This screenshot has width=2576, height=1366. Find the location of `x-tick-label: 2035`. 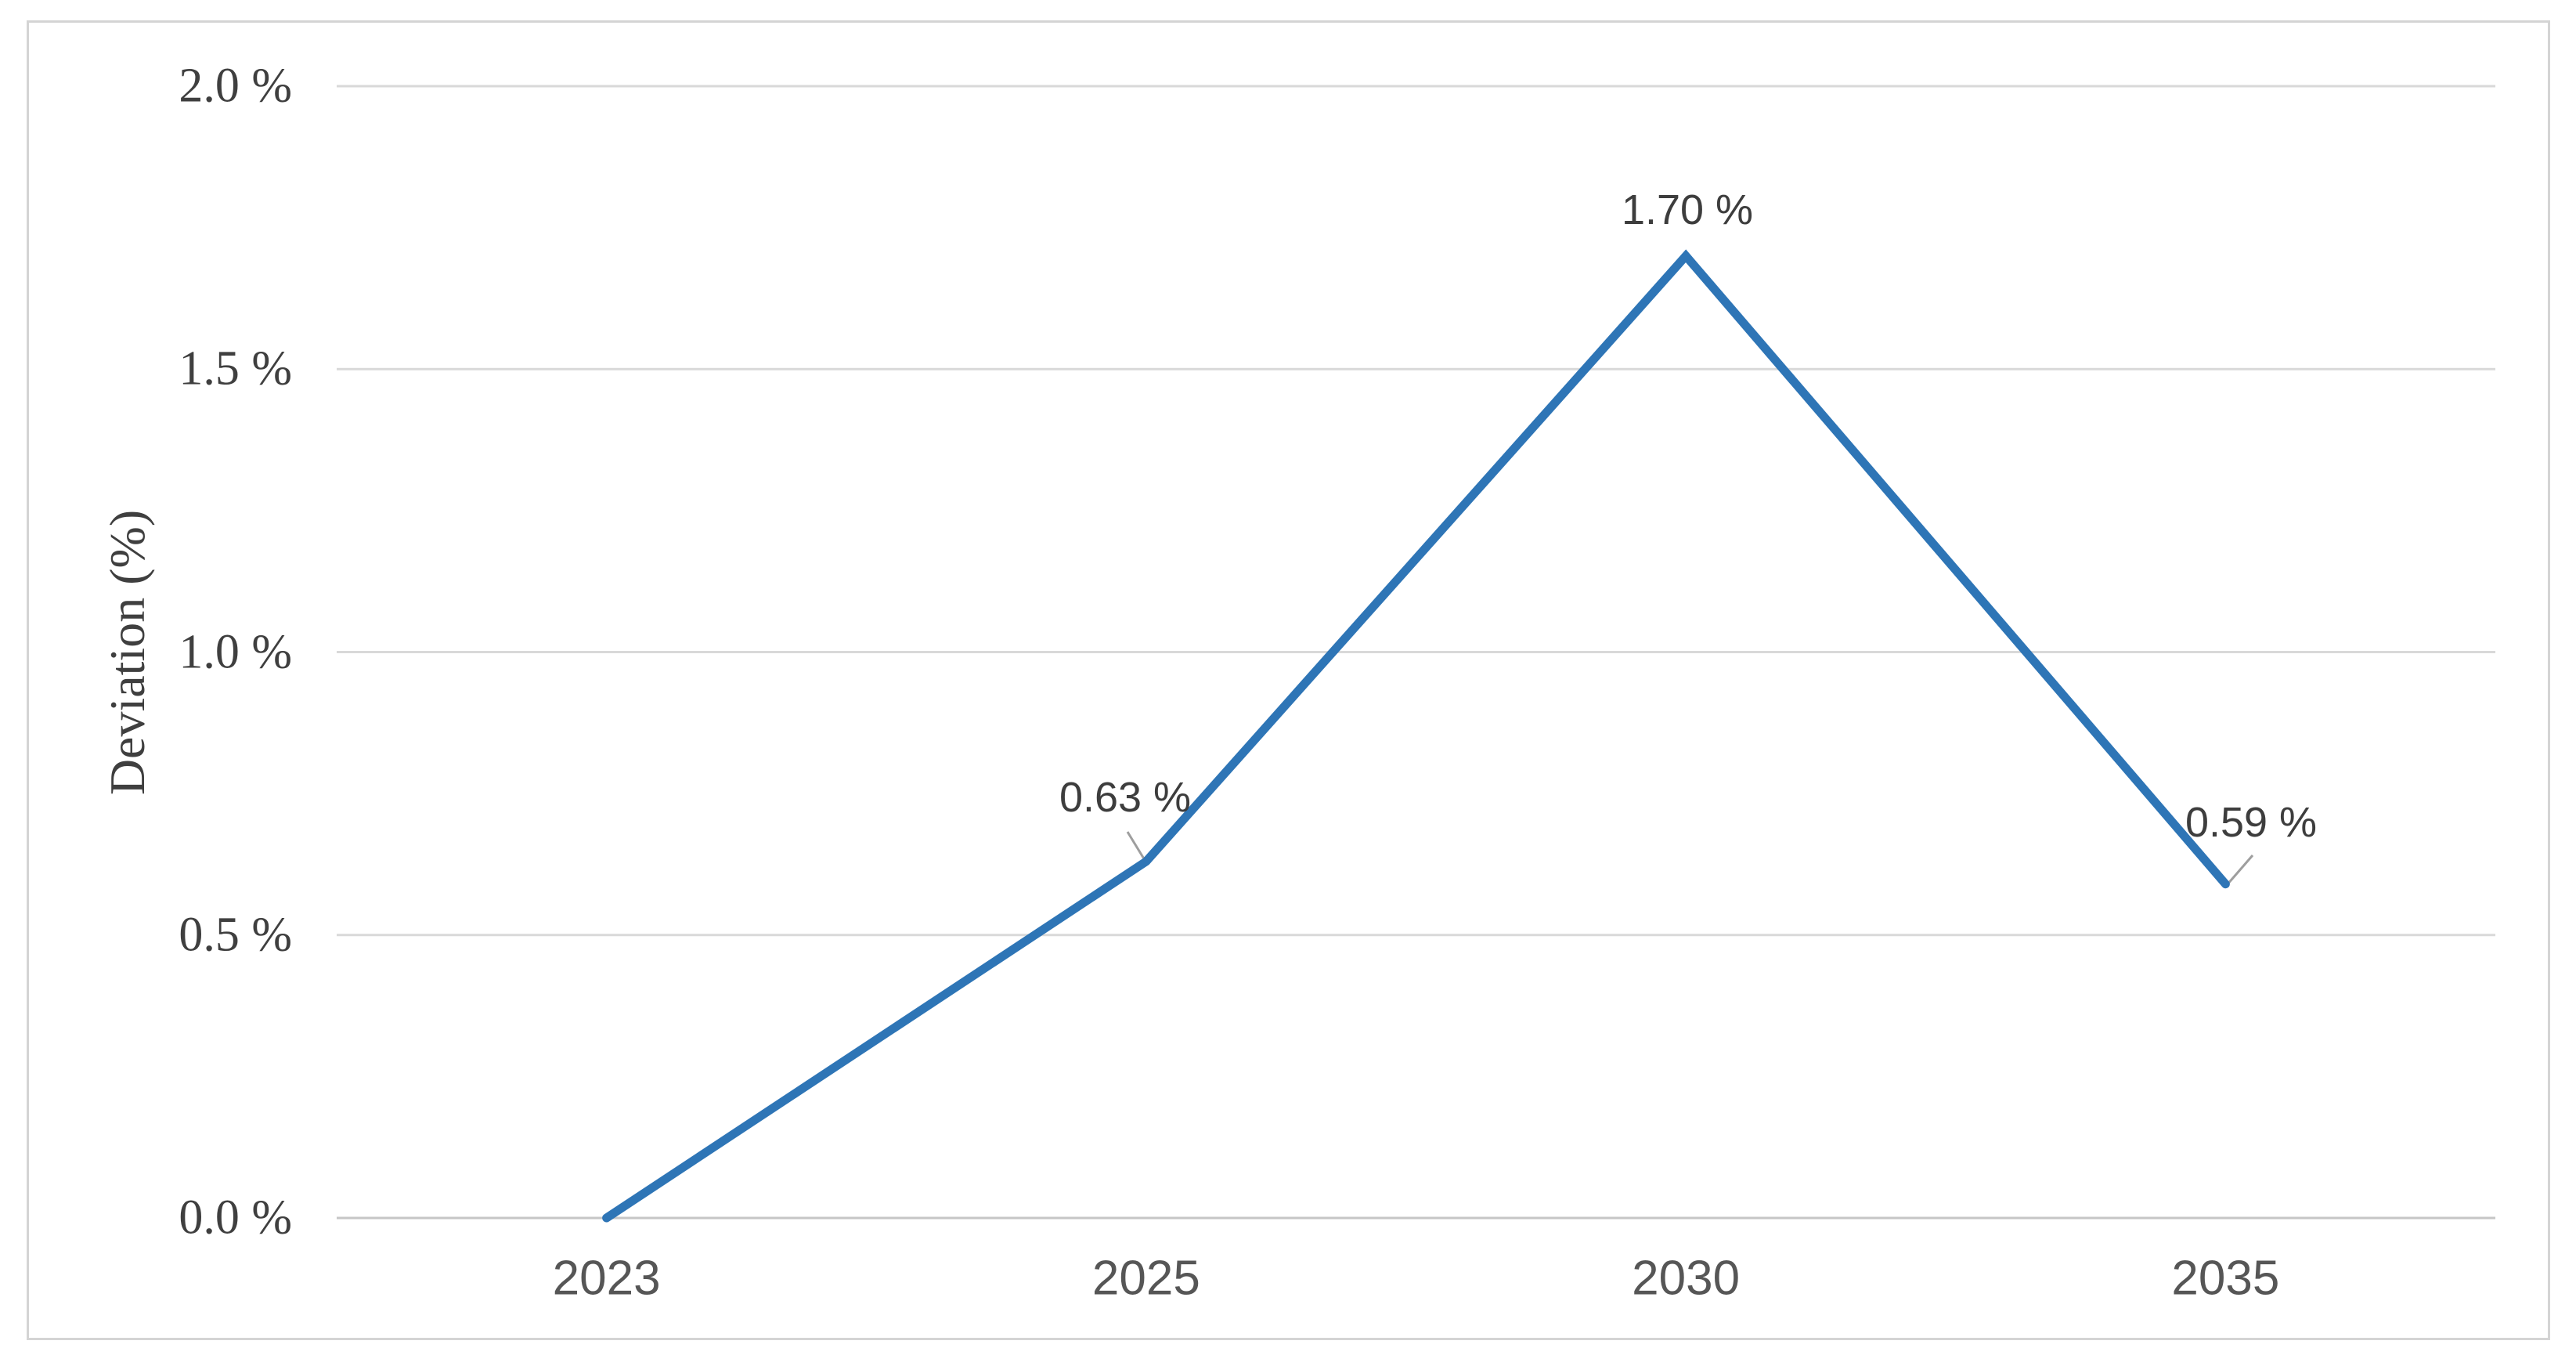

x-tick-label: 2035 is located at coordinates (2225, 1278).